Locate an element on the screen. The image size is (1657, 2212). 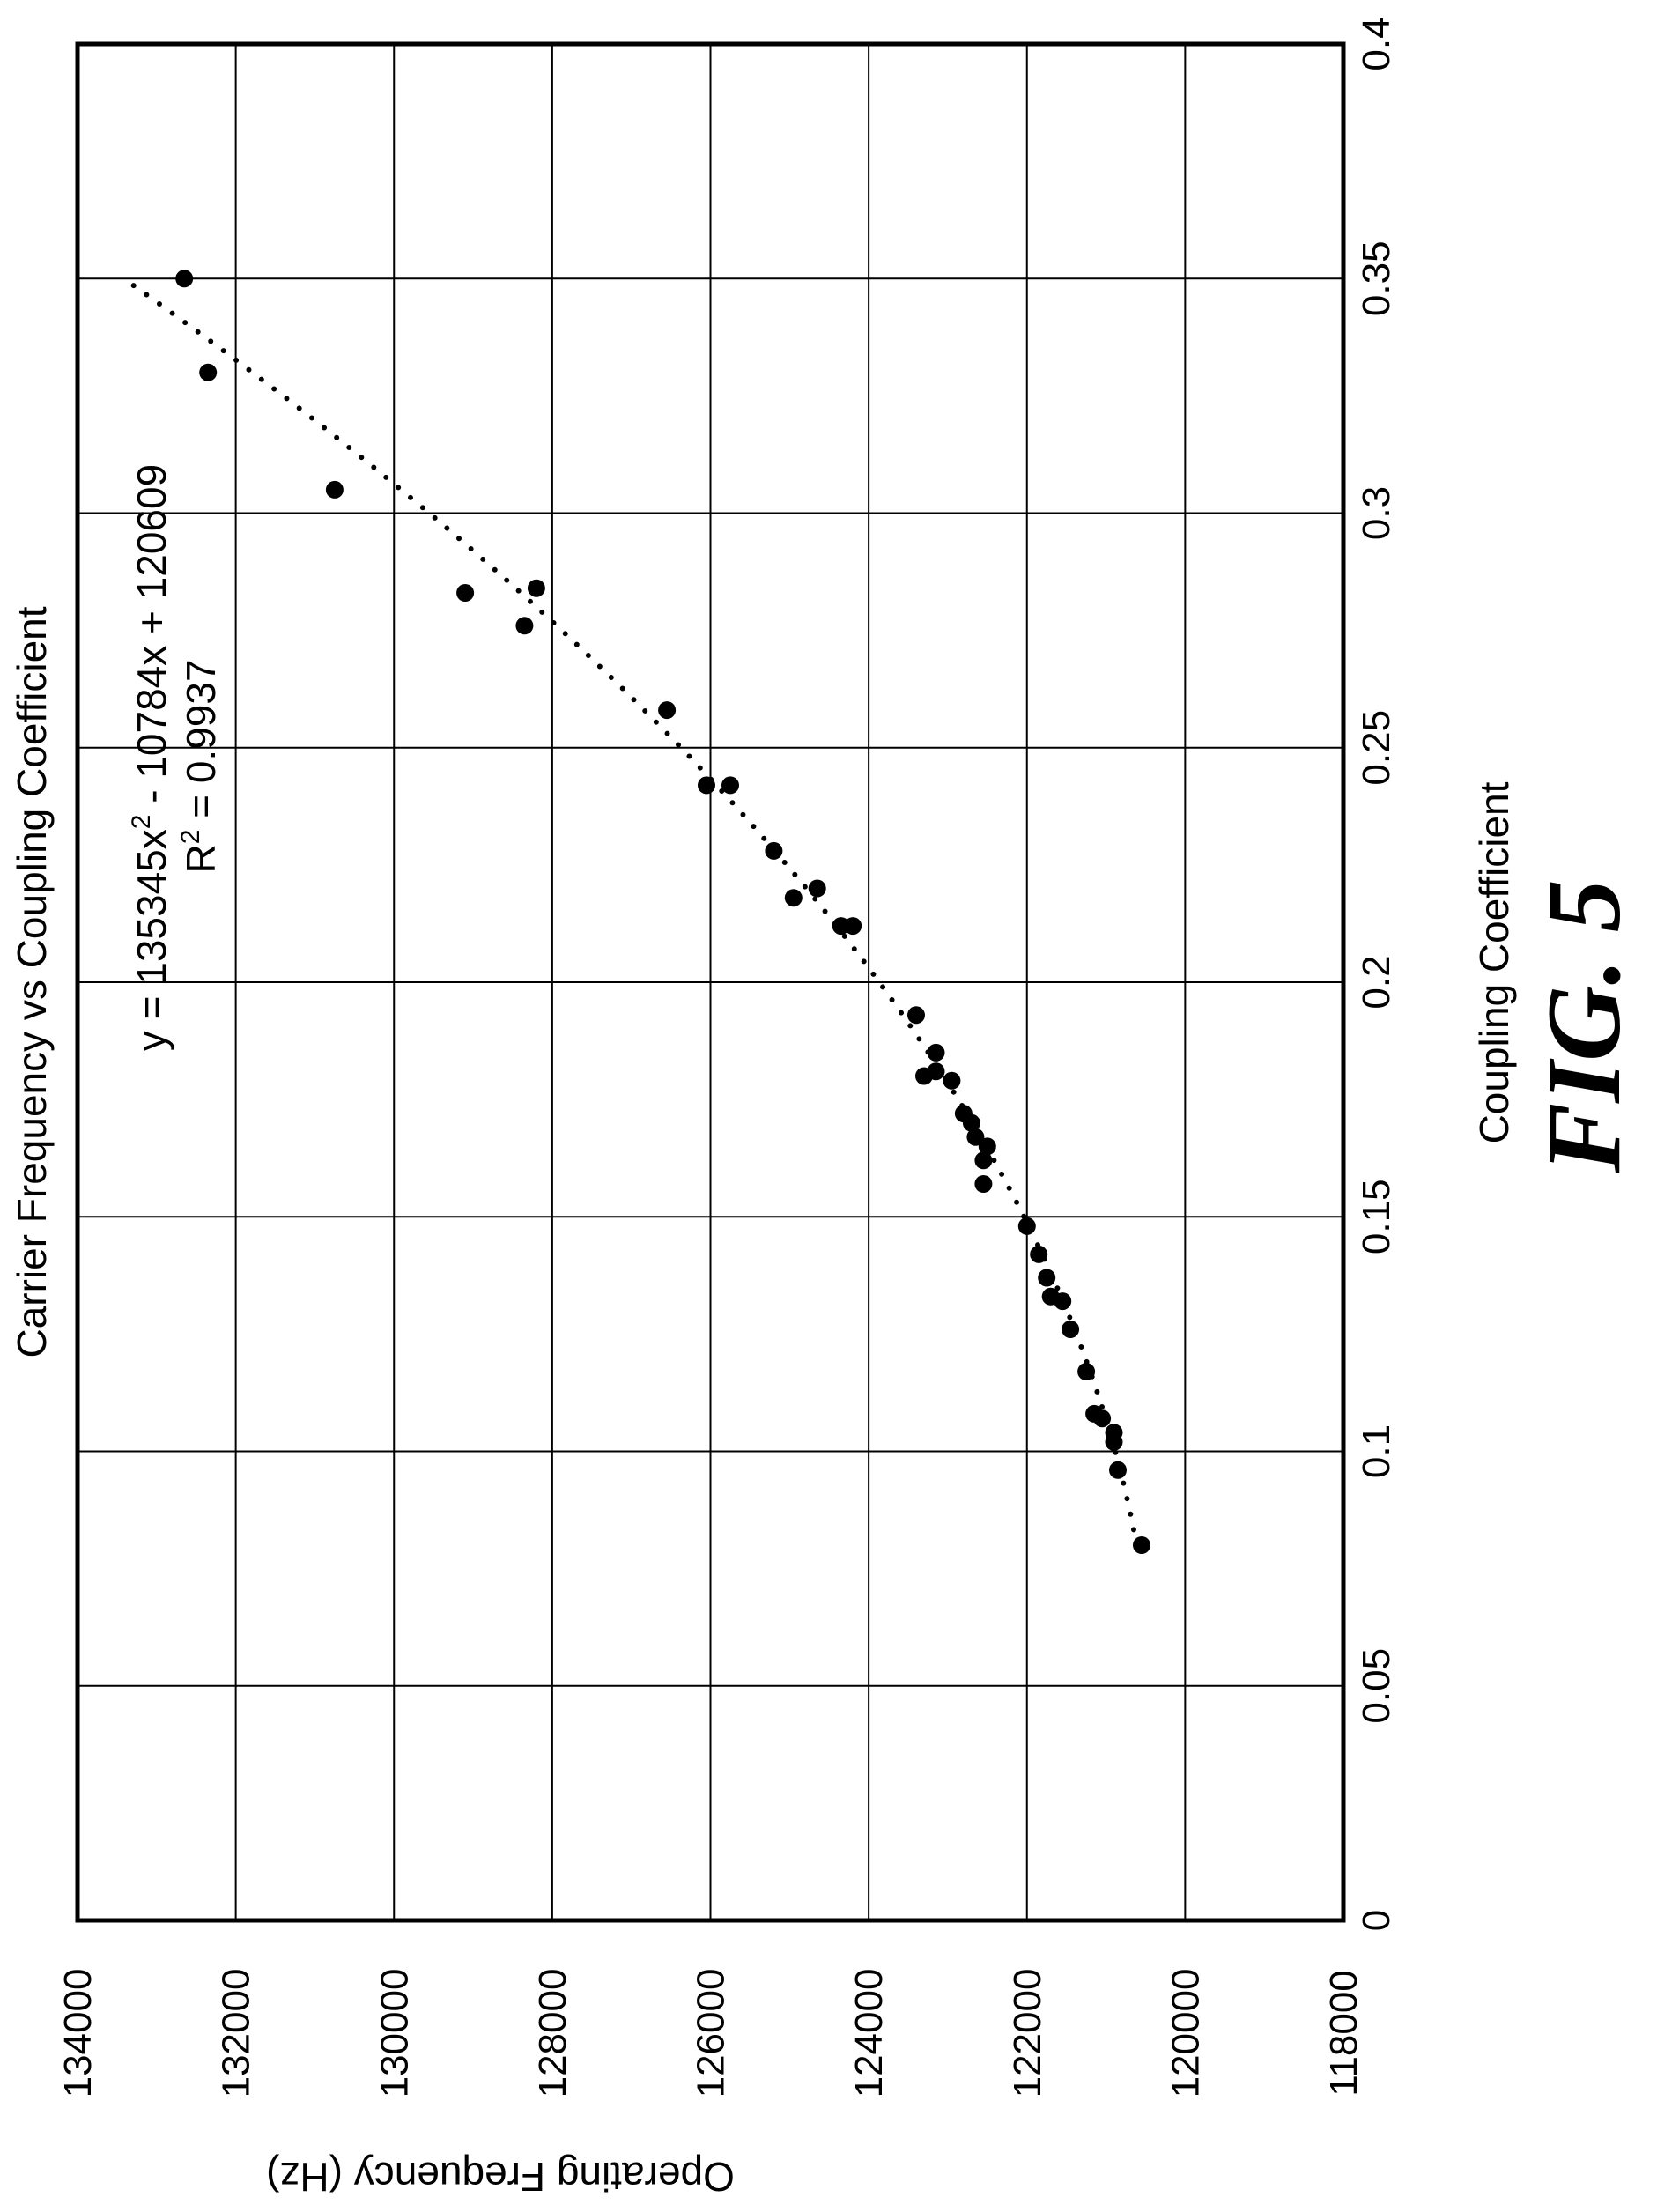
y-axis-title: Operating Frequency (Hz) is located at coordinates (500, 2177).